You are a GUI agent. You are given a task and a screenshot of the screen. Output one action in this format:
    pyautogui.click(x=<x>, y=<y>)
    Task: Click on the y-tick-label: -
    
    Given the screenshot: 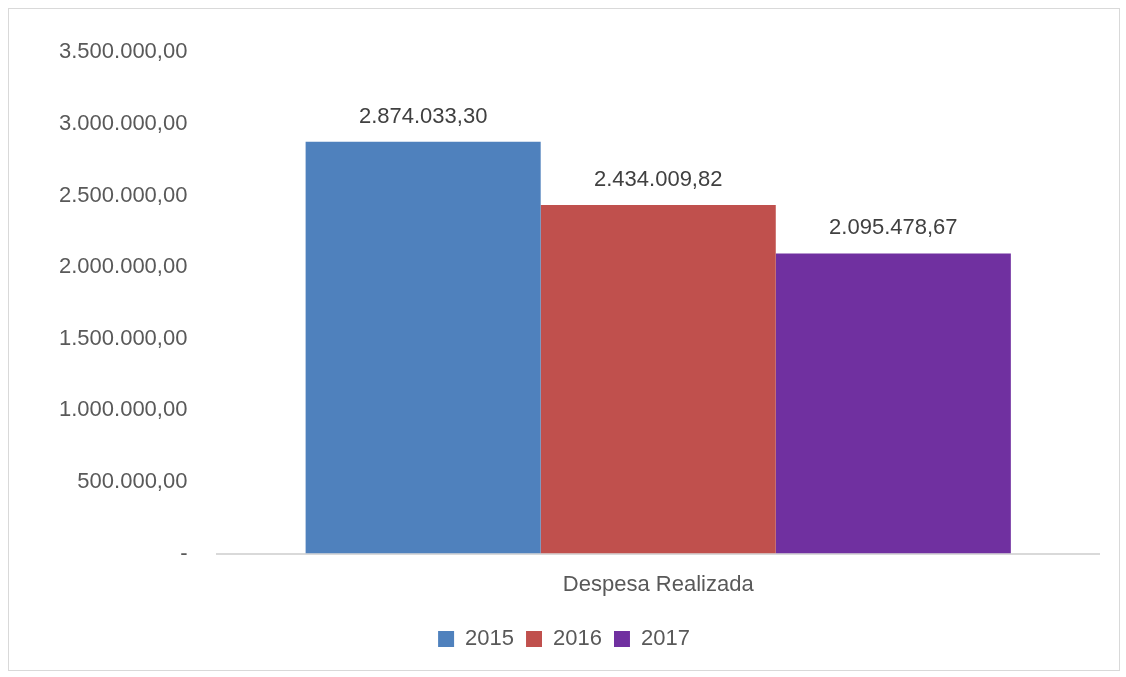 What is the action you would take?
    pyautogui.click(x=184, y=552)
    